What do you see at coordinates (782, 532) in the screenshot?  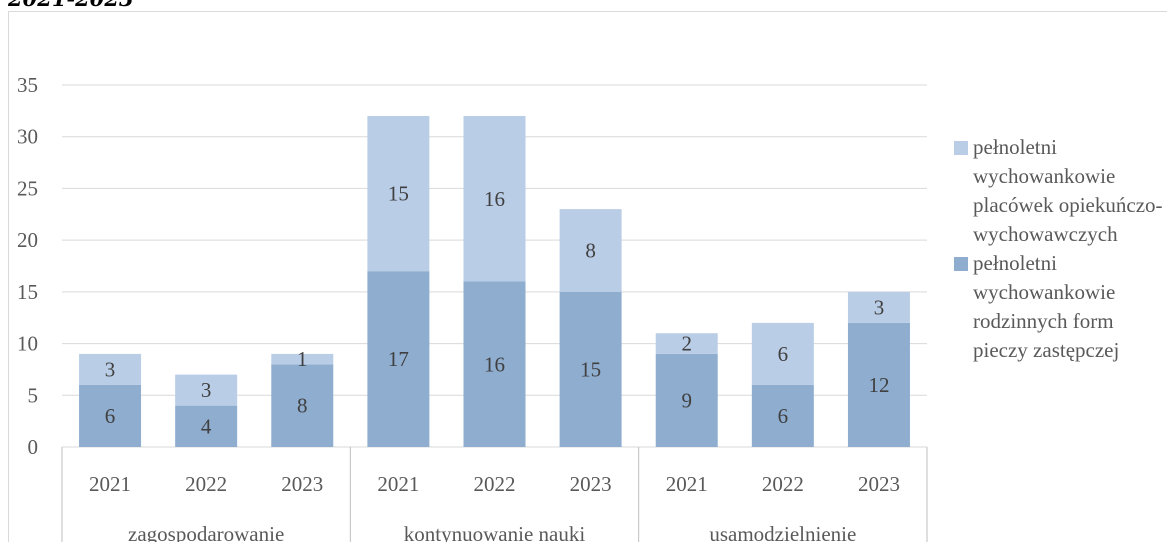 I see `x-group-label: usamodzielnienie` at bounding box center [782, 532].